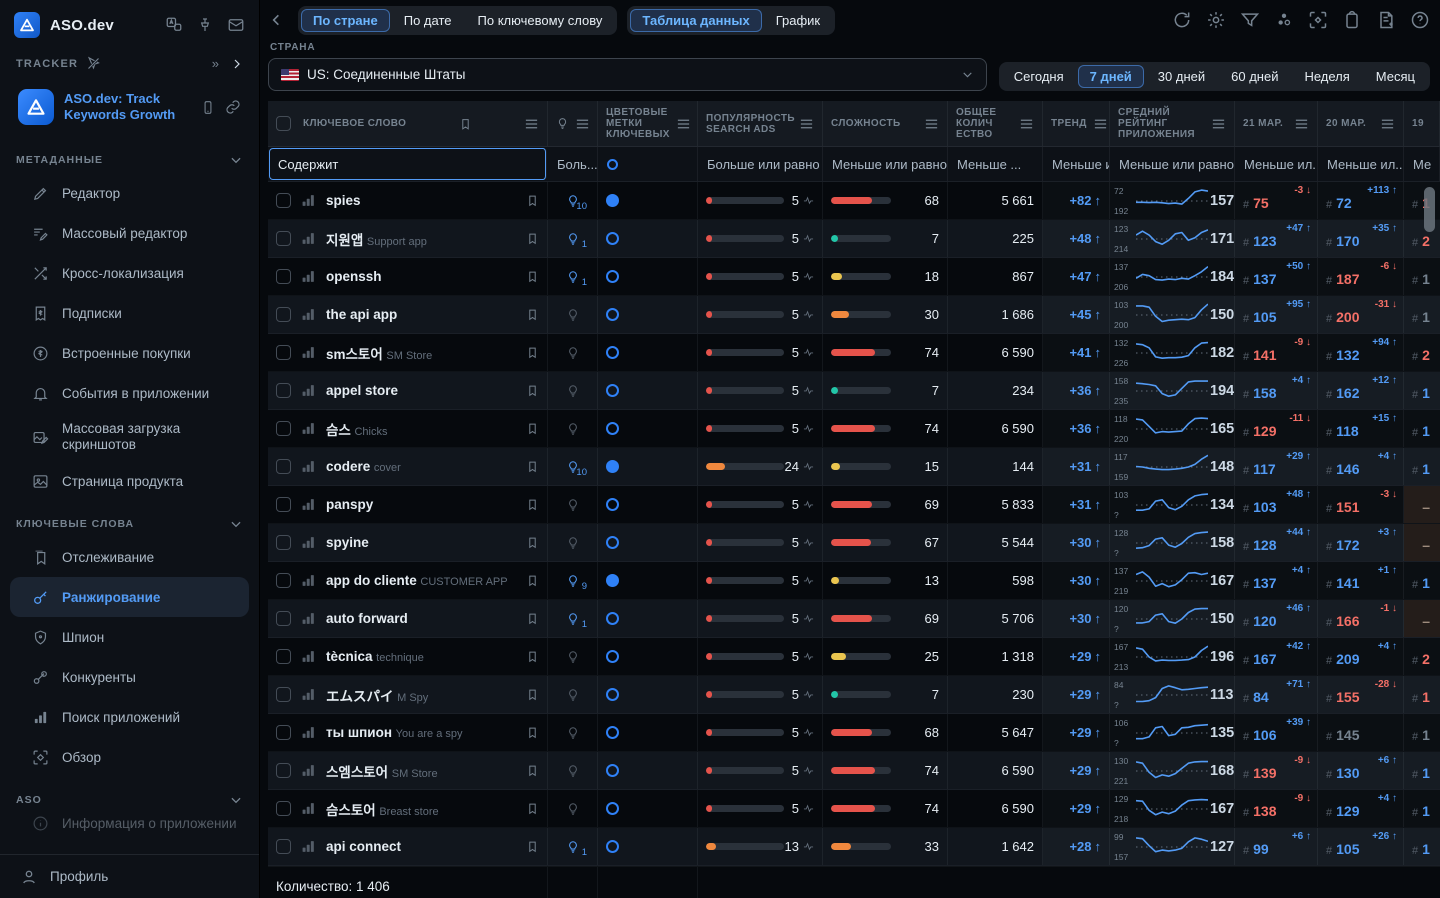  What do you see at coordinates (1038, 76) in the screenshot?
I see `period-сегодня: Сегодня` at bounding box center [1038, 76].